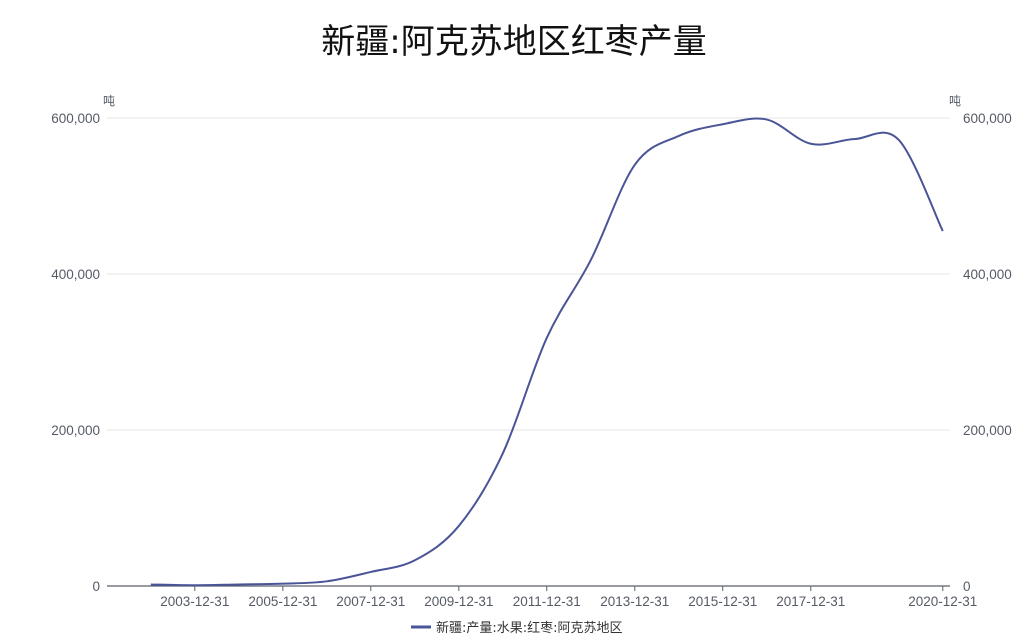 Image resolution: width=1028 pixels, height=640 pixels. Describe the element at coordinates (987, 274) in the screenshot. I see `y-tick-label-right: 400,000` at that location.